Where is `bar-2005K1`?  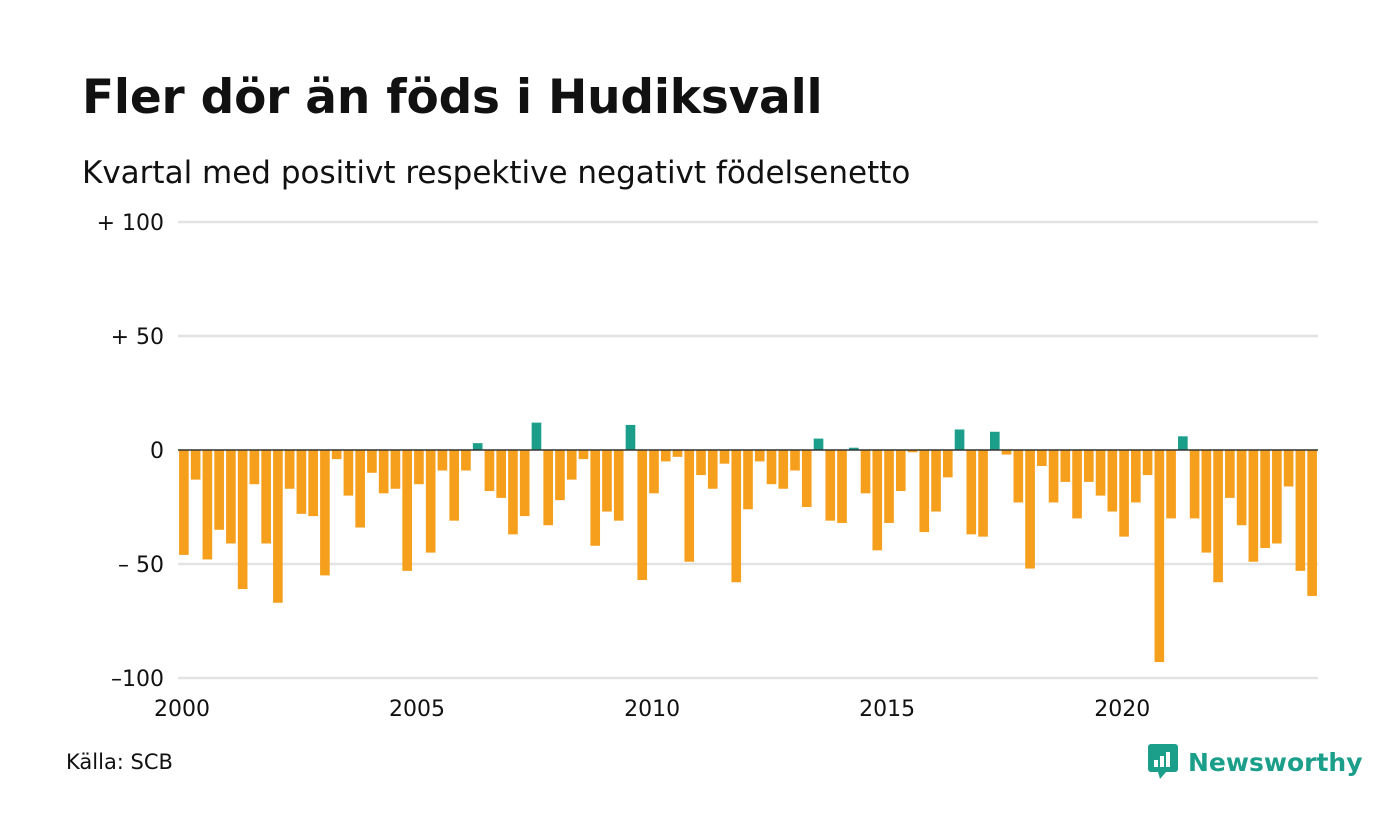 bar-2005K1 is located at coordinates (419, 467).